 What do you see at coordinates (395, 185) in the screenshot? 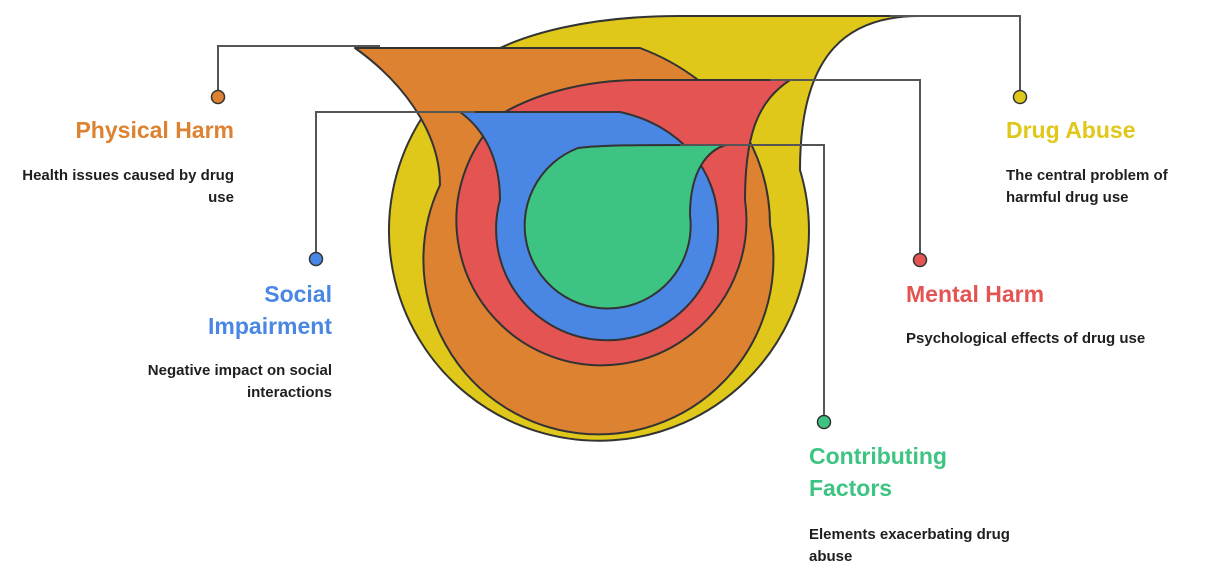
I see `social-impairment-connector` at bounding box center [395, 185].